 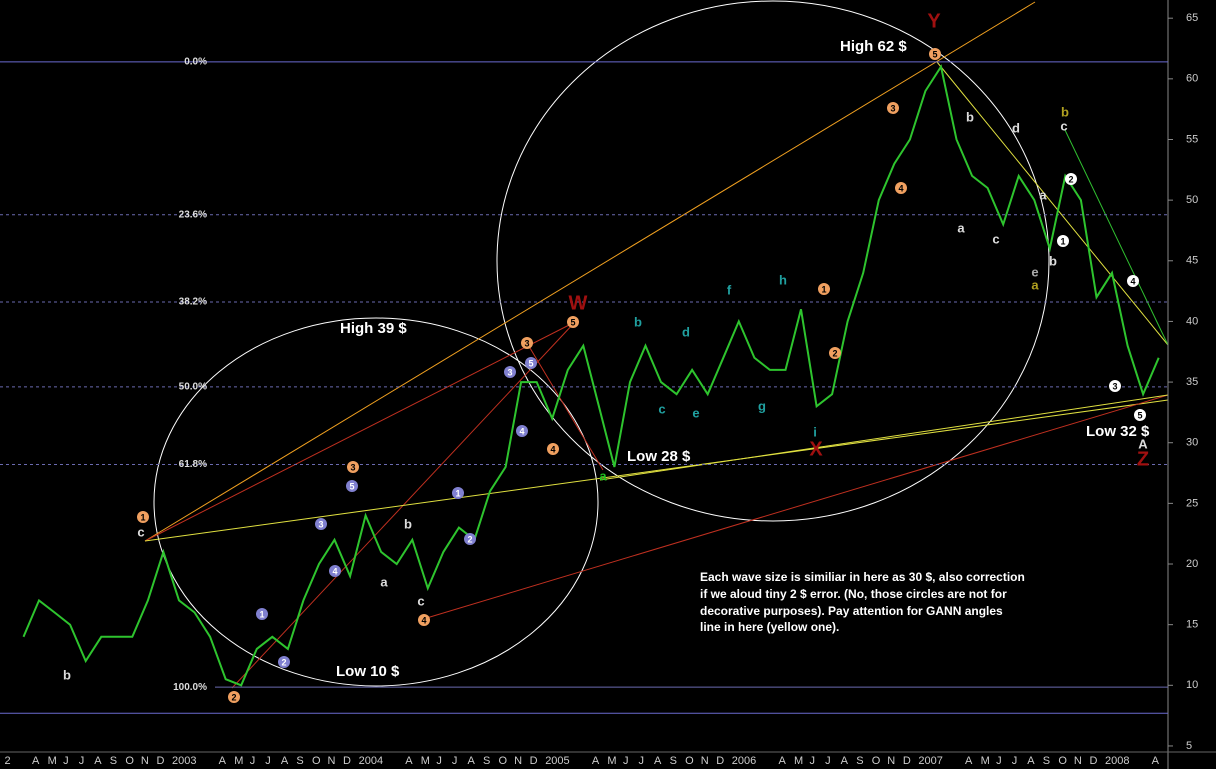 I want to click on fib-label: 61.8%, so click(x=193, y=464).